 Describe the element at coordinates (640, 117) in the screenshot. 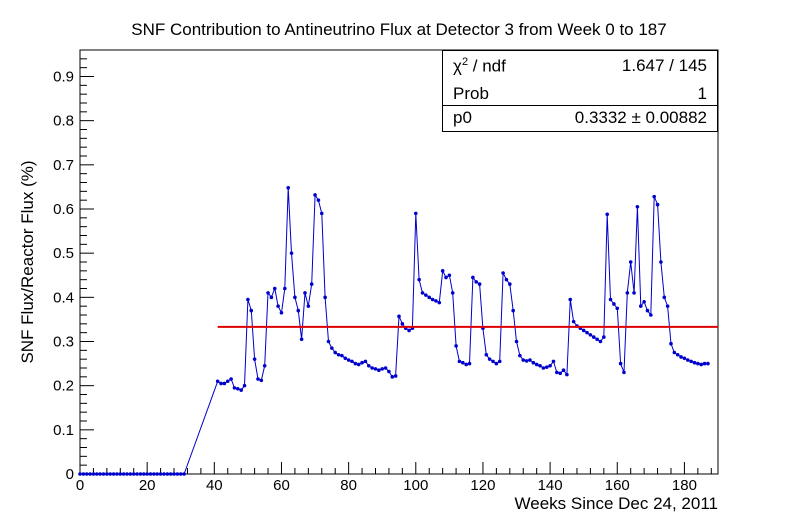

I see `p0-value: 0.3332 ± 0.00882` at that location.